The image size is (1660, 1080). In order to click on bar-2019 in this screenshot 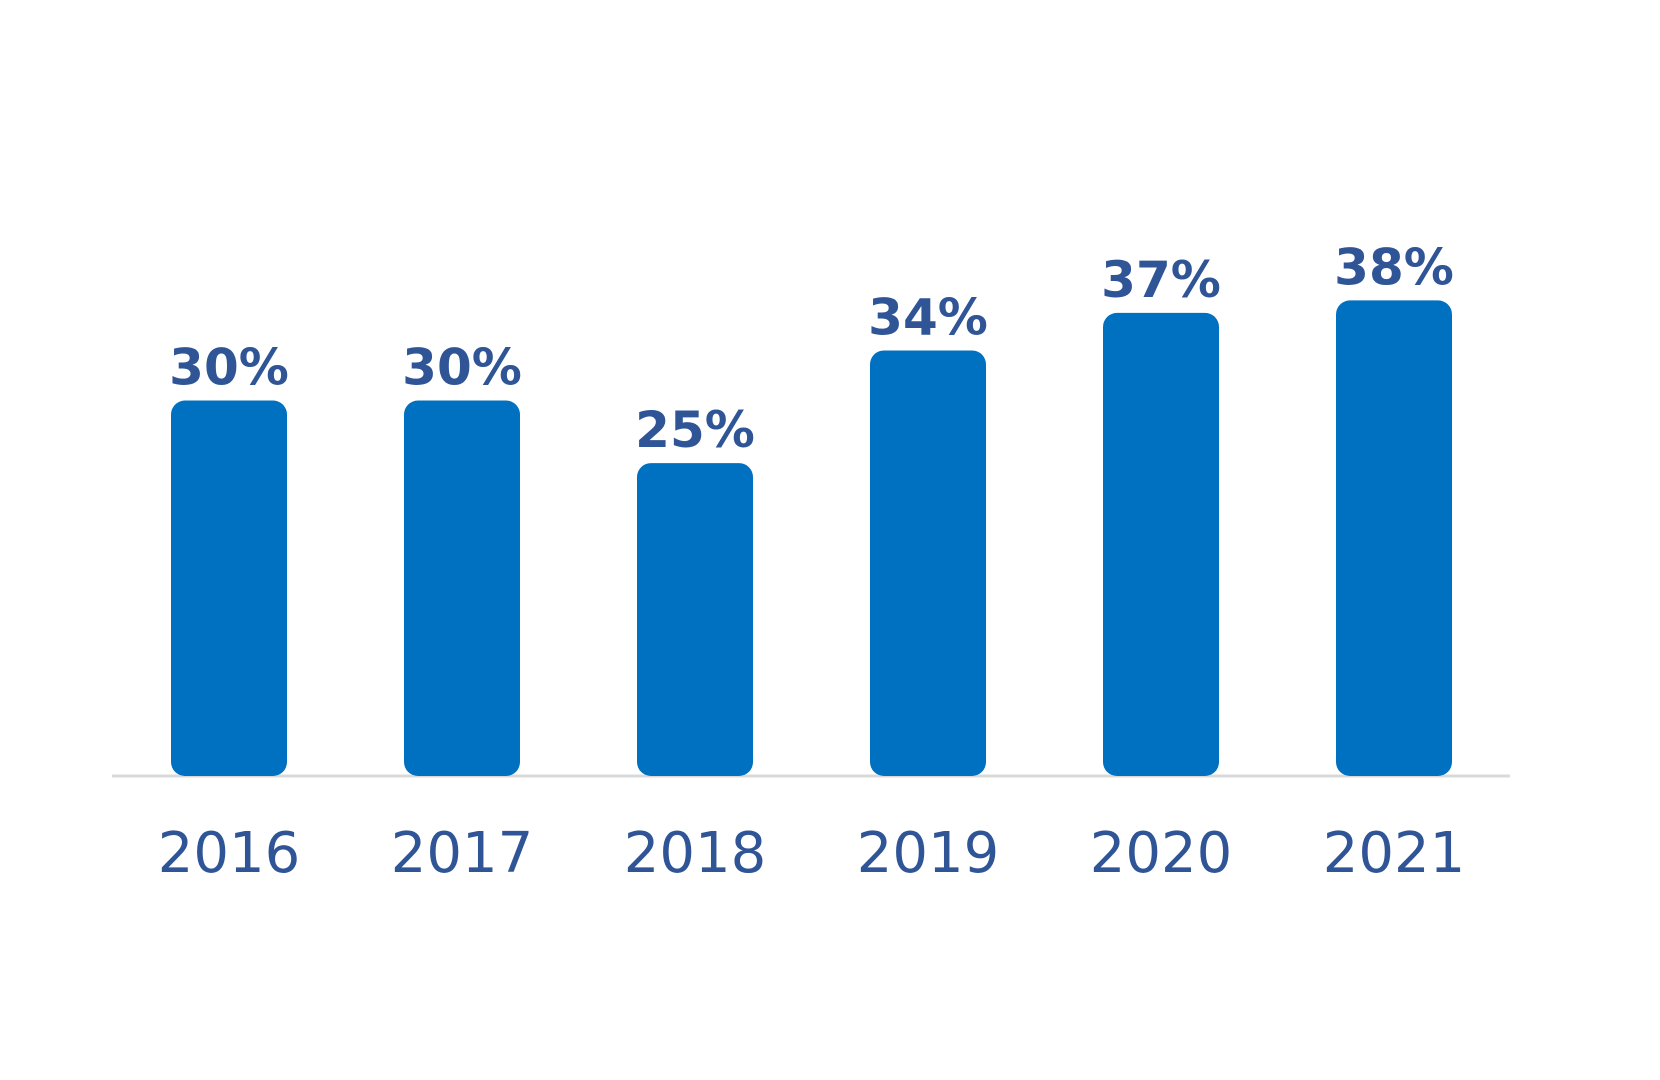, I will do `click(928, 563)`.